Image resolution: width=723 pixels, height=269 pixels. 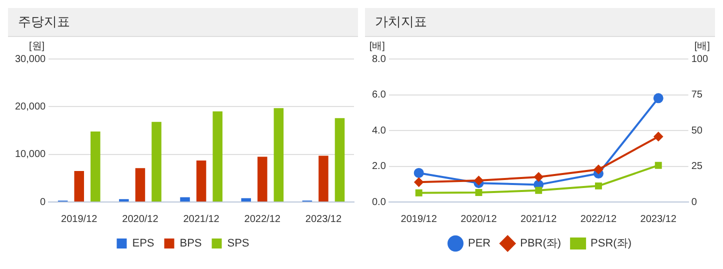 What do you see at coordinates (611, 244) in the screenshot?
I see `legend-label: PSR(좌)` at bounding box center [611, 244].